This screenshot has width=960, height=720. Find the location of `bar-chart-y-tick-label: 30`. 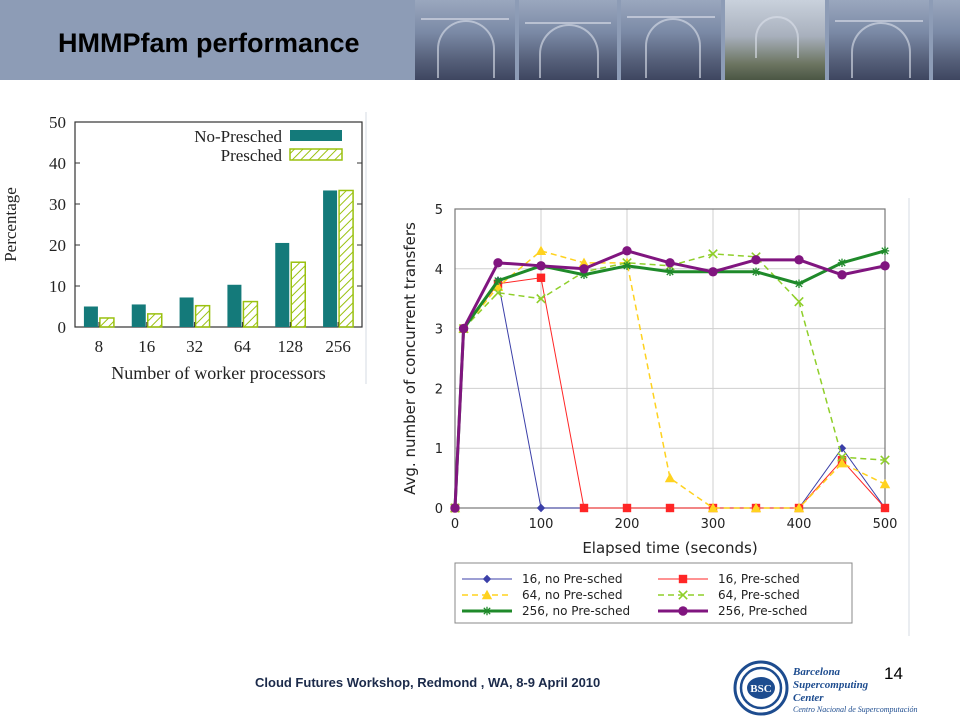

bar-chart-y-tick-label: 30 is located at coordinates (57, 204).